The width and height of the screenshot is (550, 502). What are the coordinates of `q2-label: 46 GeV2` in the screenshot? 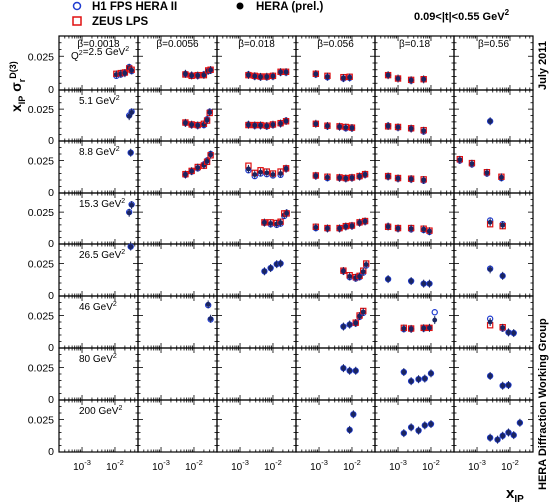 It's located at (98, 307).